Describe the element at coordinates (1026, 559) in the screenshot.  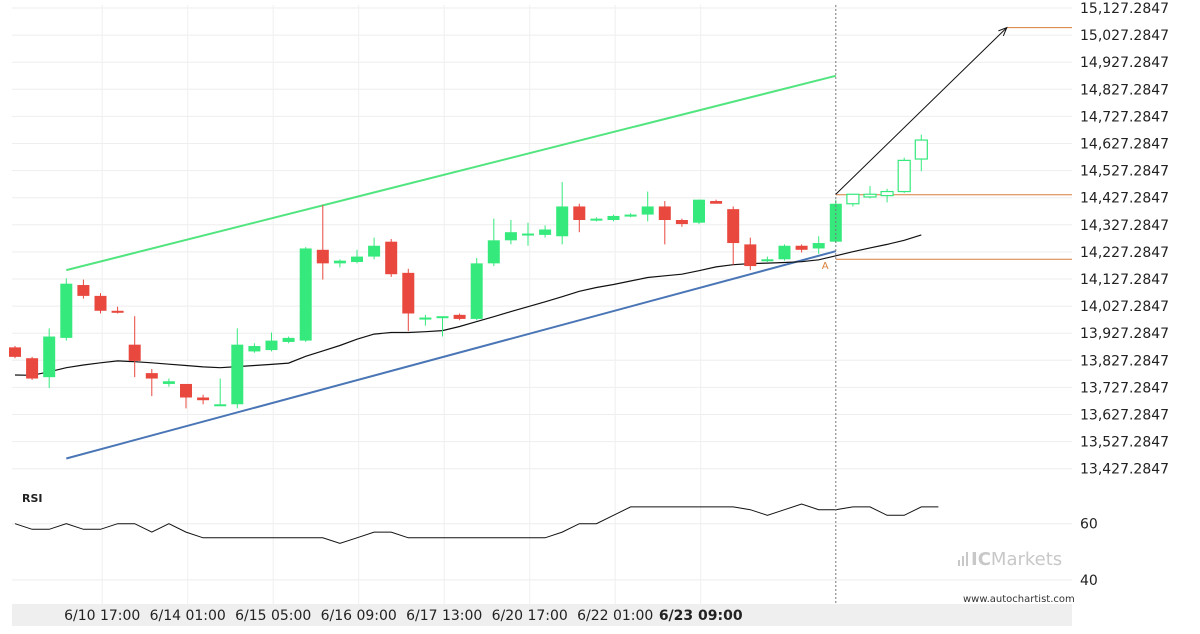
I see `logo-suffix: Markets` at that location.